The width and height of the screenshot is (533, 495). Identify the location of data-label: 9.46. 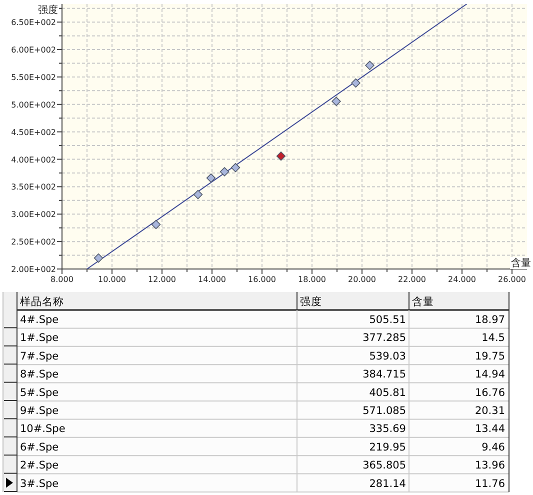
(494, 447).